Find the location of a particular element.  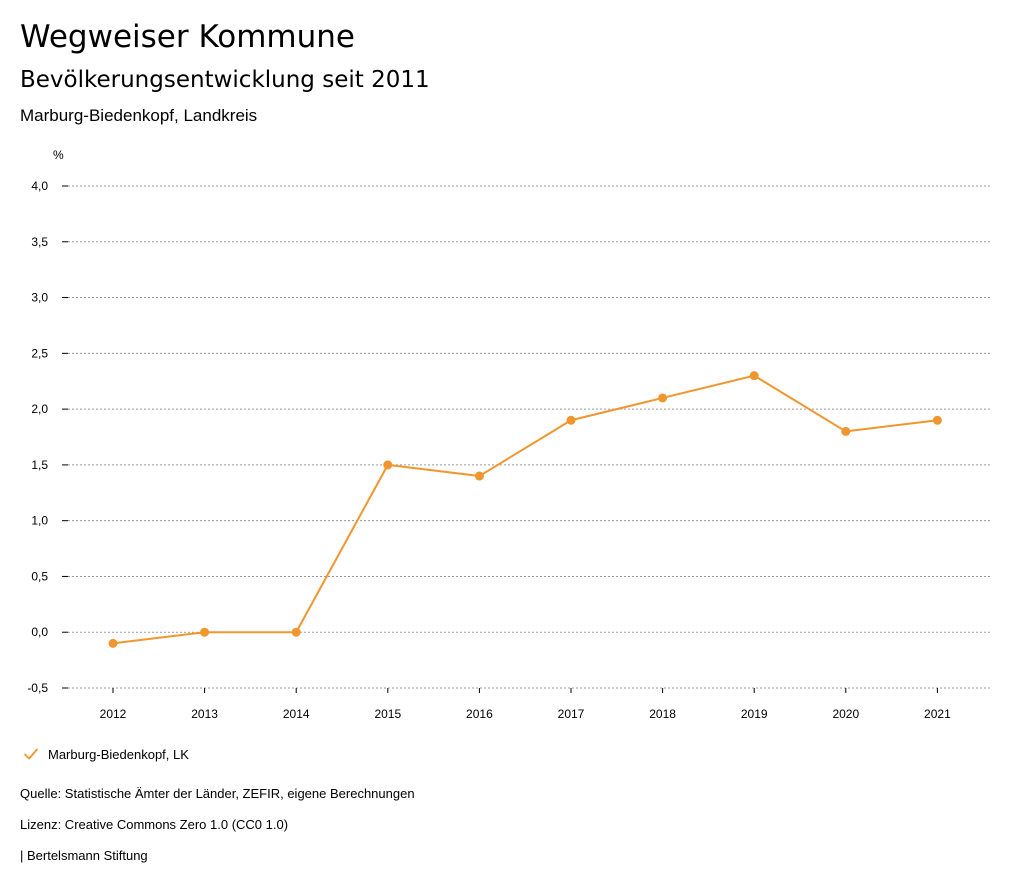

page-title: Wegweiser Kommune is located at coordinates (187, 37).